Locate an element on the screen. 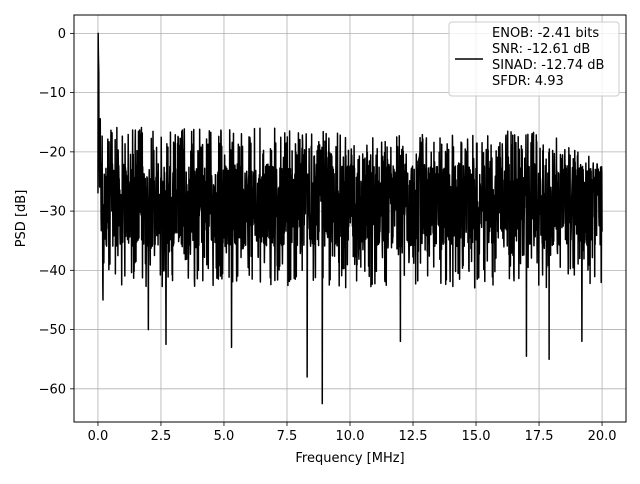  y-tick-label: 0 is located at coordinates (62, 34).